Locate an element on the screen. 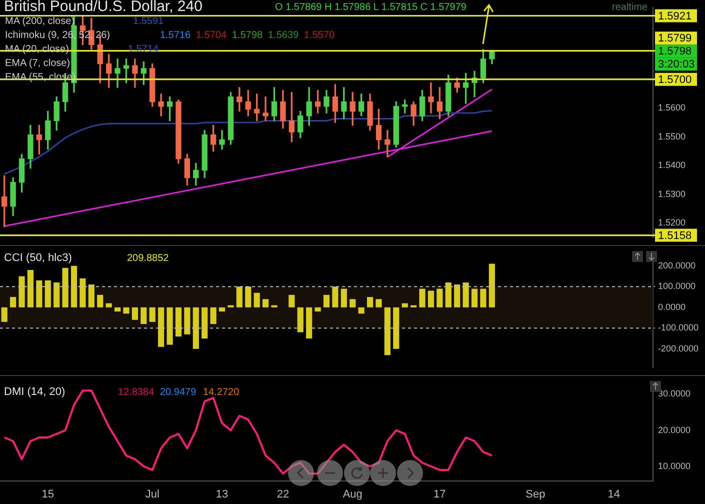 The width and height of the screenshot is (705, 504). x-tick-label: 13 is located at coordinates (222, 494).